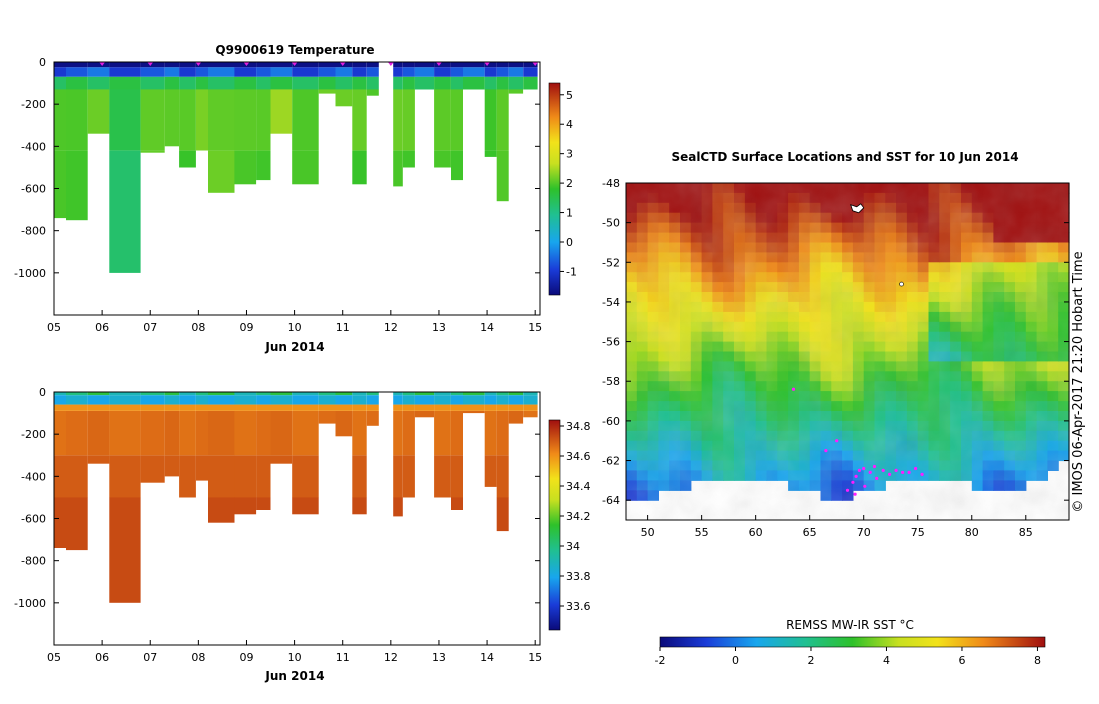 The image size is (1099, 704). I want to click on map-y-tick-label: -52, so click(611, 262).